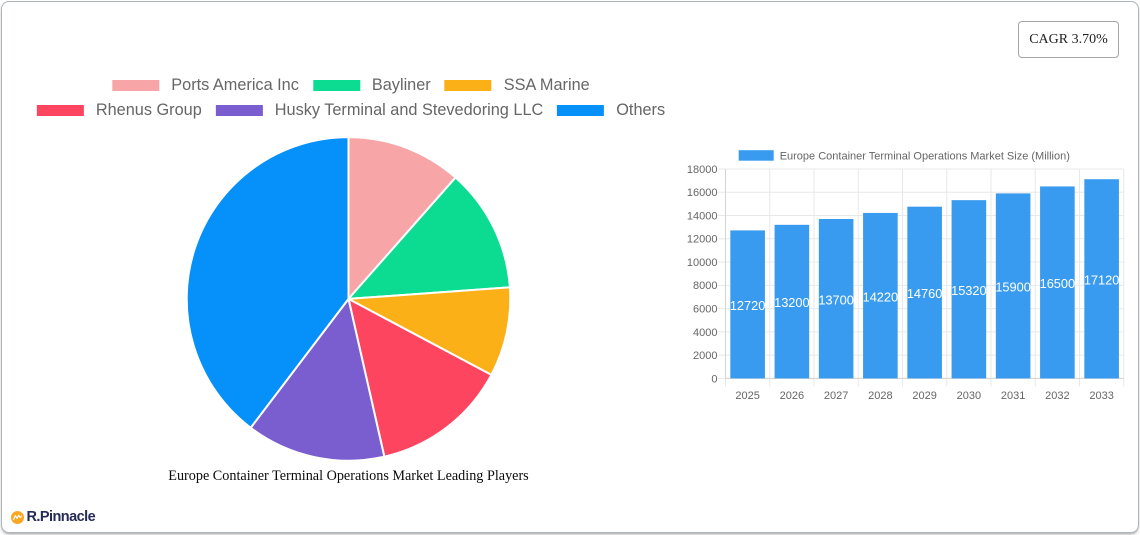  I want to click on svg-text: 14220, so click(881, 296).